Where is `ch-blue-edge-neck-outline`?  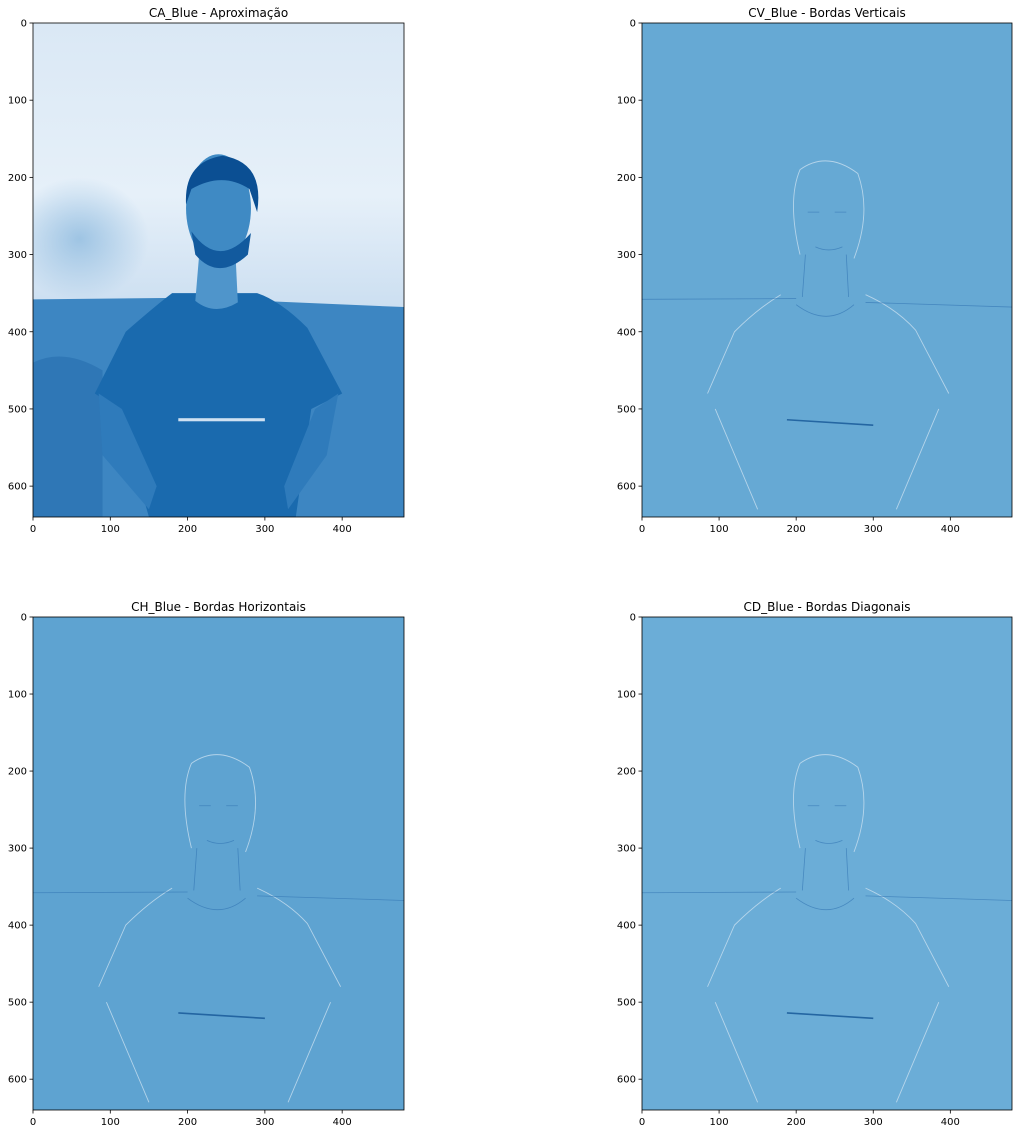 ch-blue-edge-neck-outline is located at coordinates (217, 869).